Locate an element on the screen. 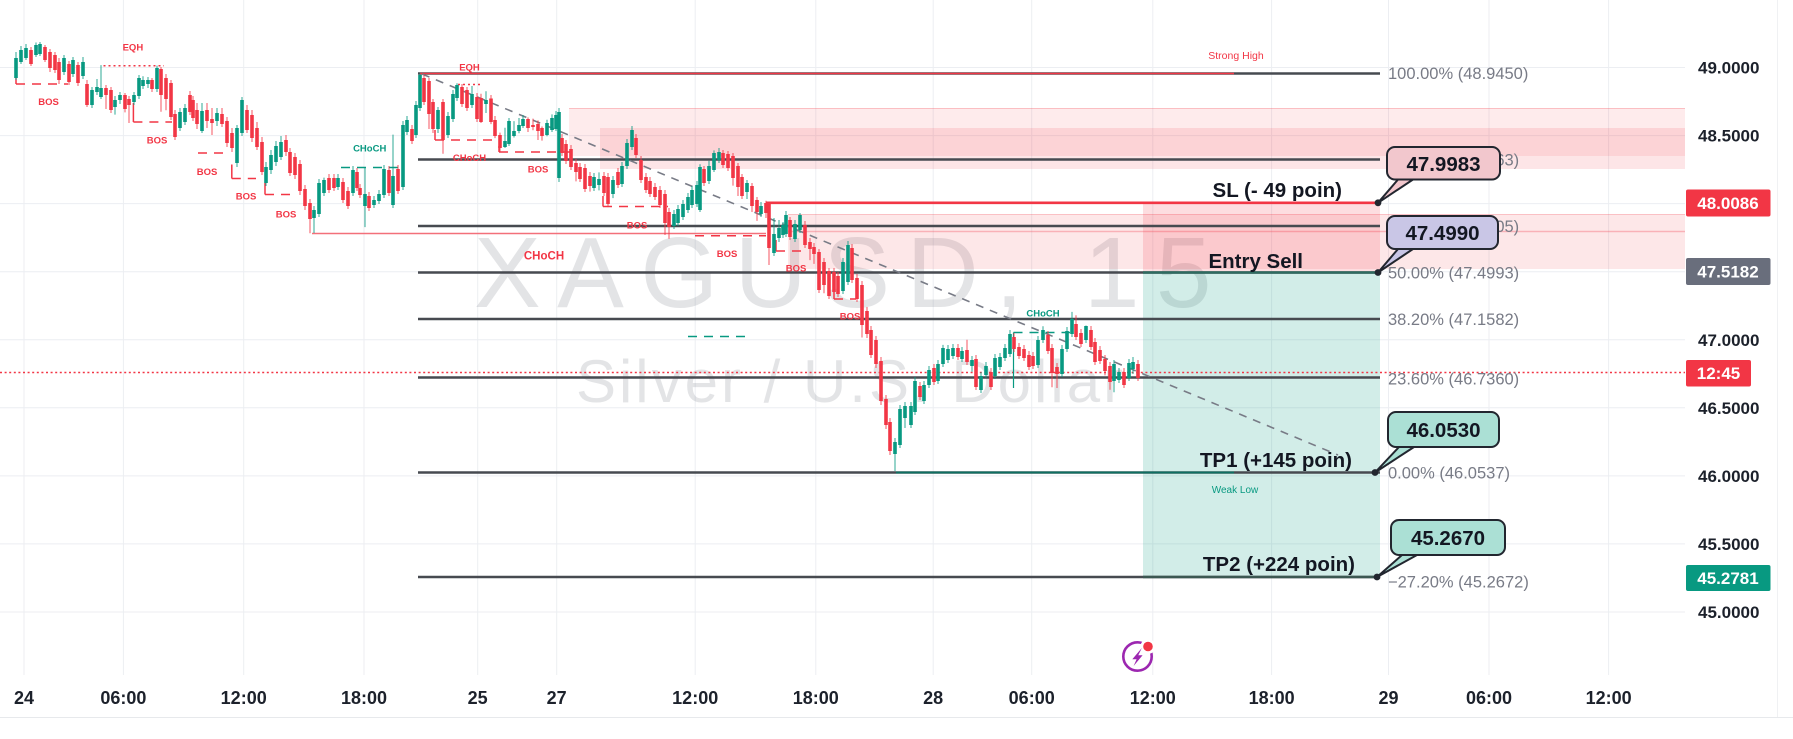  svg-text: 47.9983 is located at coordinates (1443, 164).